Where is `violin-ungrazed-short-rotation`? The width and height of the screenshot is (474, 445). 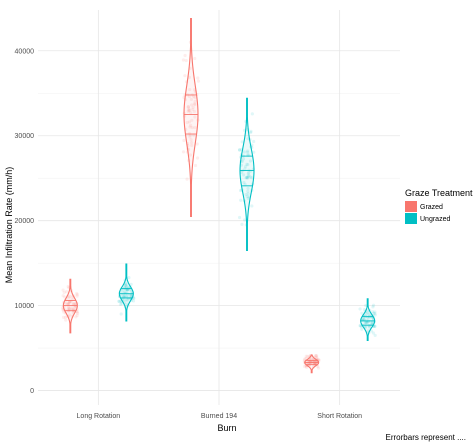 violin-ungrazed-short-rotation is located at coordinates (367, 319).